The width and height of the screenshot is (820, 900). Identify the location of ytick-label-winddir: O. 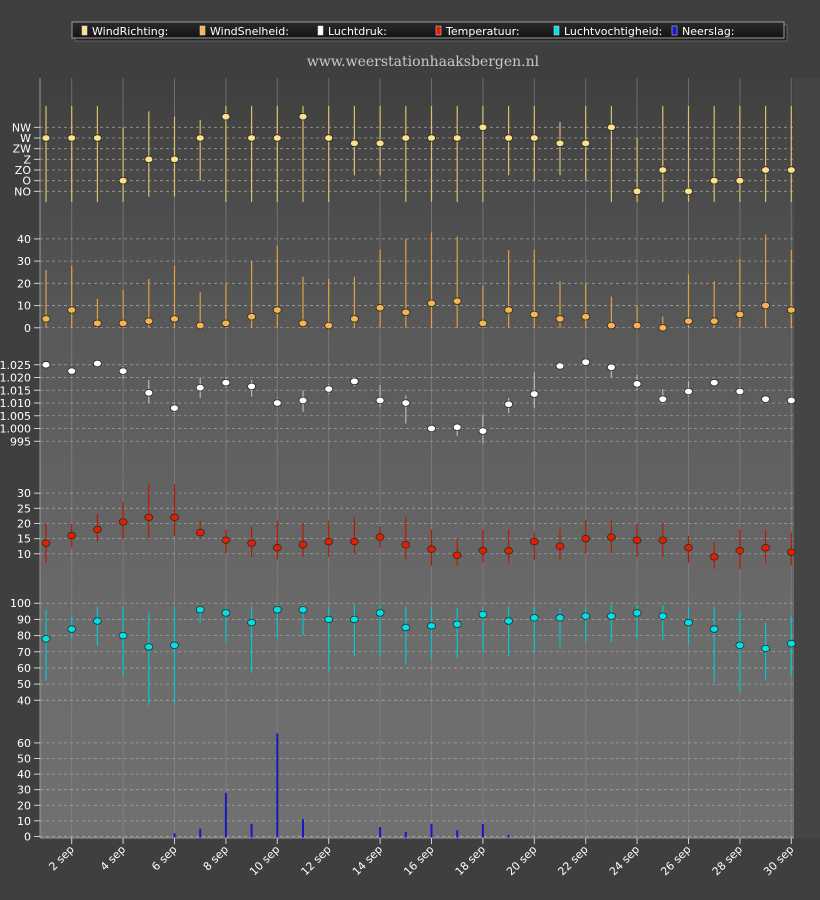
(26, 181).